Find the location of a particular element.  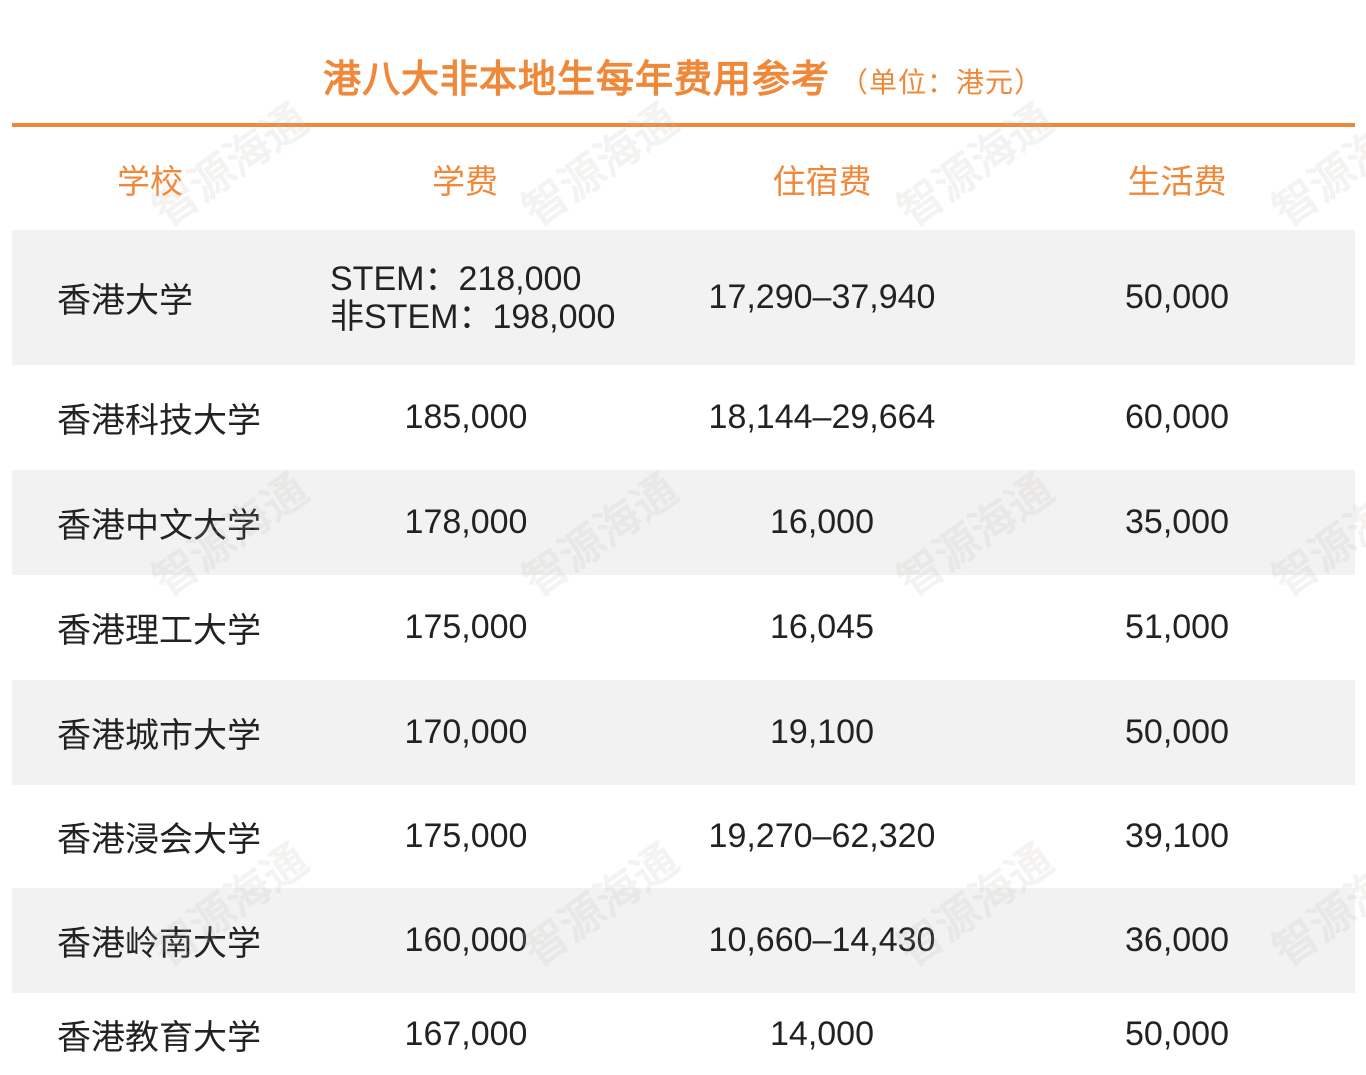

table-row: 香港中文大学 178,000 16,000 35,000 is located at coordinates (683, 522).